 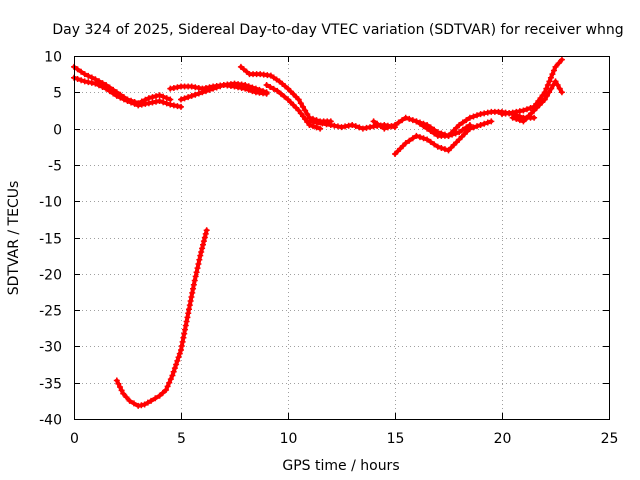 What do you see at coordinates (53, 58) in the screenshot?
I see `y-tick-label: 10` at bounding box center [53, 58].